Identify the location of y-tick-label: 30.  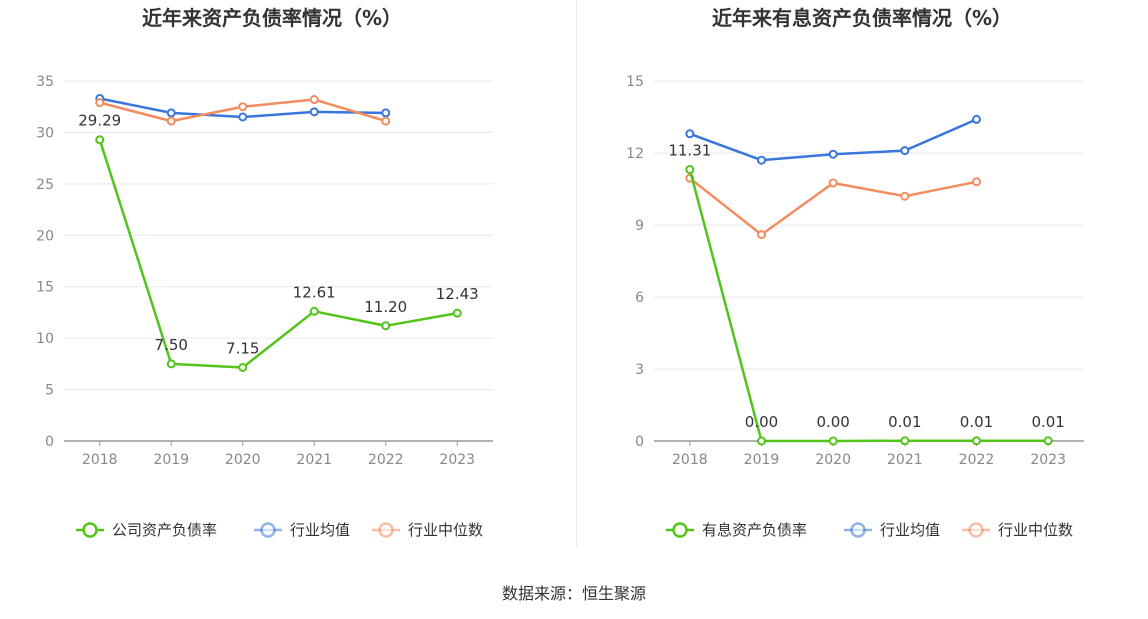
(45, 133).